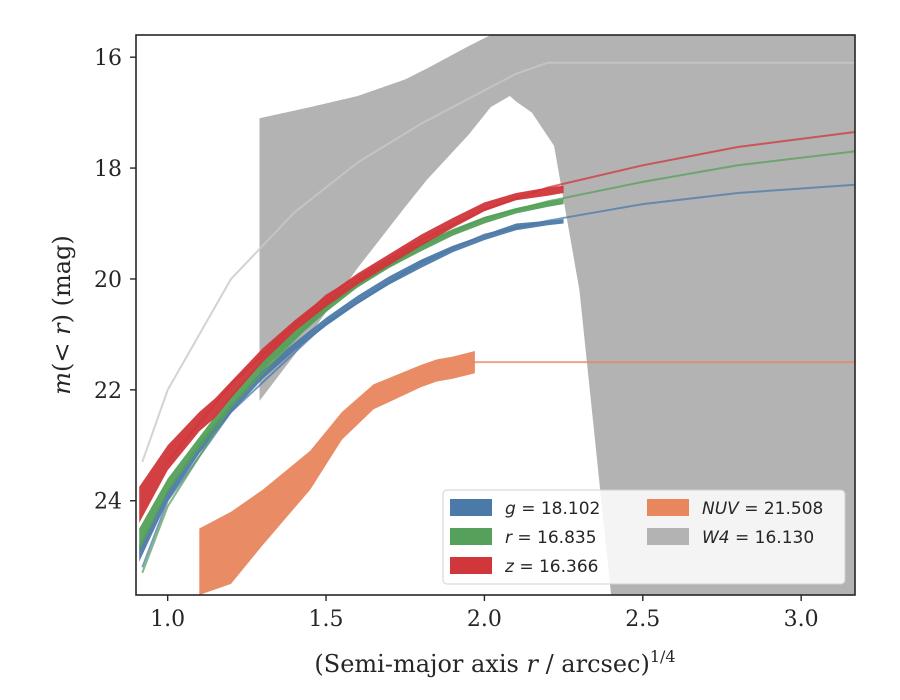 This screenshot has width=900, height=700. I want to click on y-tick-label: 22, so click(108, 391).